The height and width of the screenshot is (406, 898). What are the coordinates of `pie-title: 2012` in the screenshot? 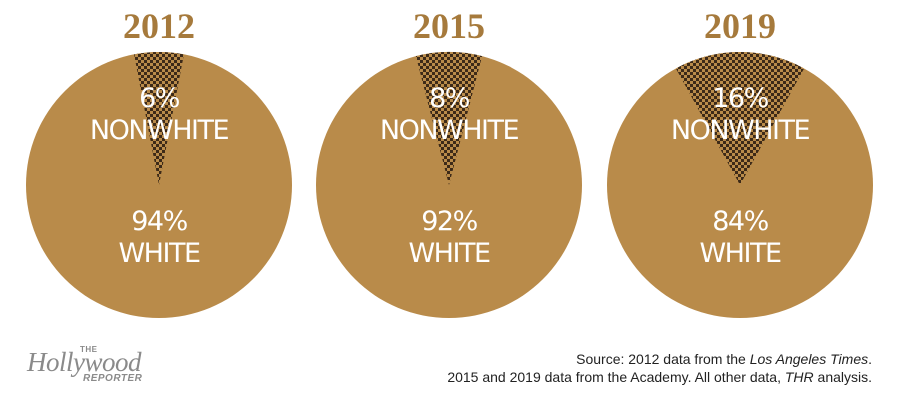 It's located at (159, 26).